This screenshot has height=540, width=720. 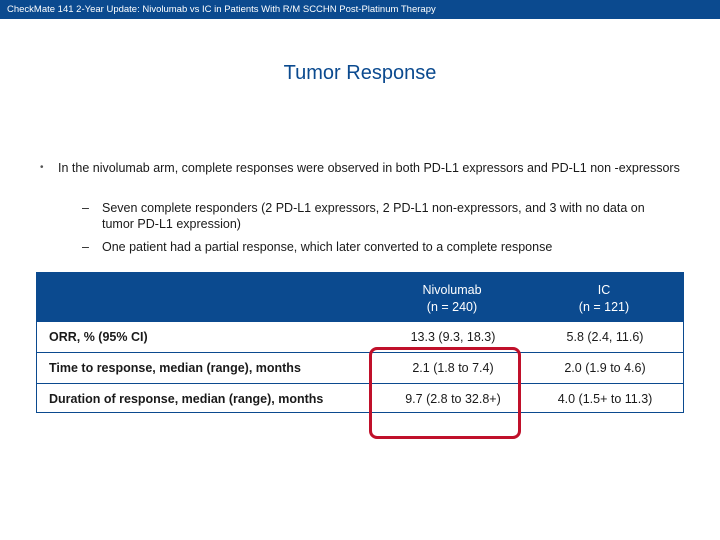 What do you see at coordinates (452, 307) in the screenshot?
I see `column-n: (n = 240)` at bounding box center [452, 307].